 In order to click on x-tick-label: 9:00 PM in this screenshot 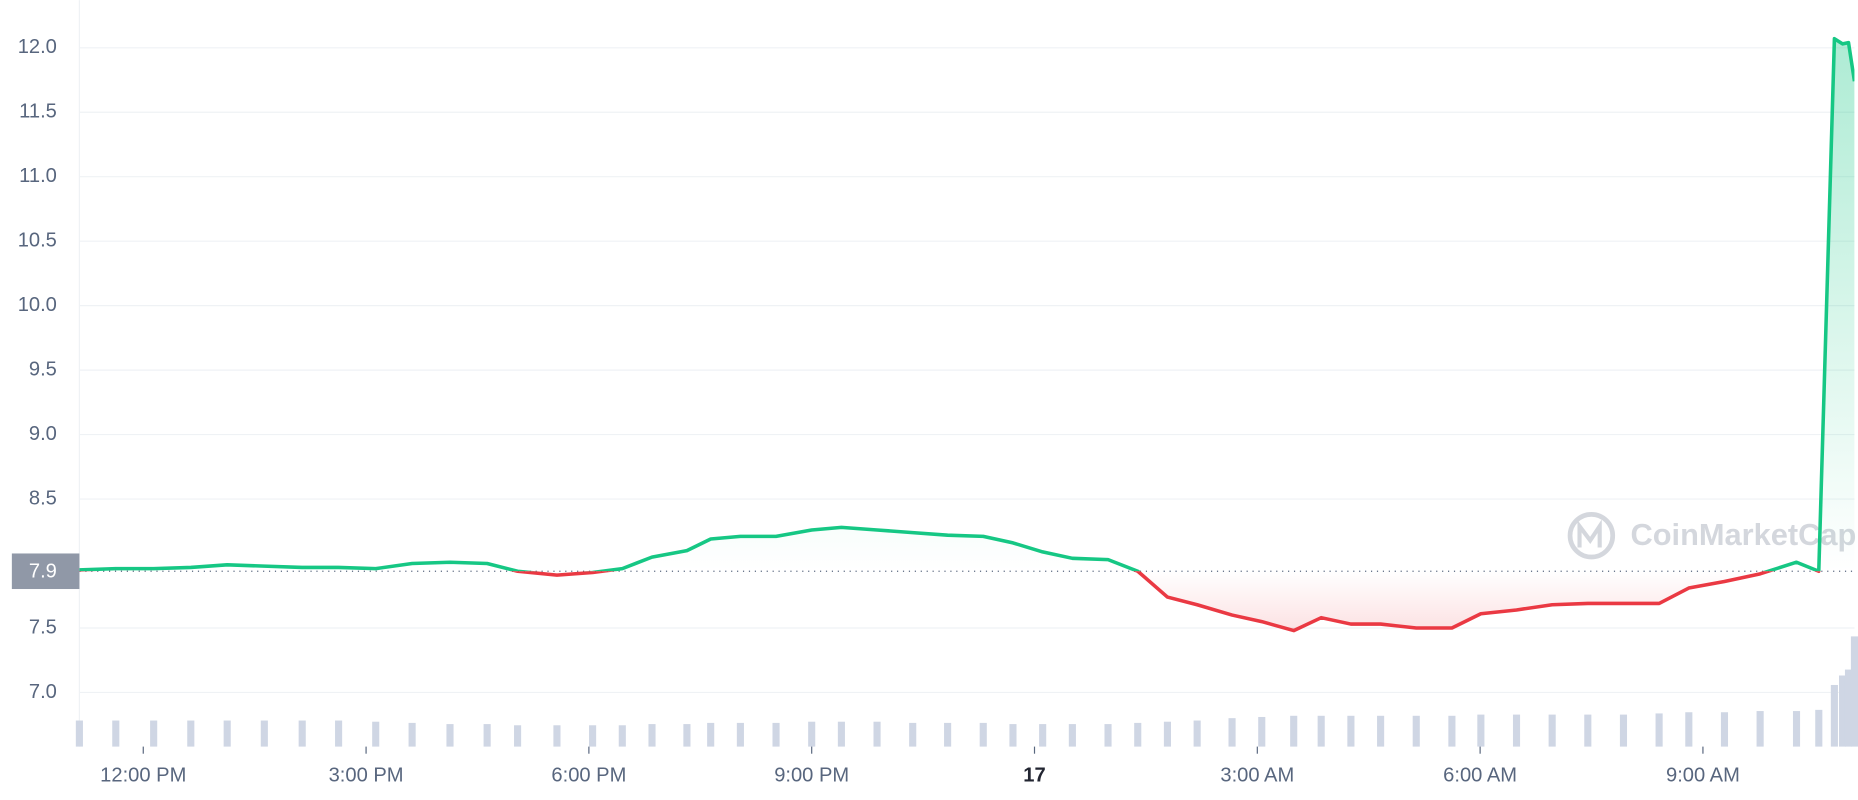, I will do `click(811, 776)`.